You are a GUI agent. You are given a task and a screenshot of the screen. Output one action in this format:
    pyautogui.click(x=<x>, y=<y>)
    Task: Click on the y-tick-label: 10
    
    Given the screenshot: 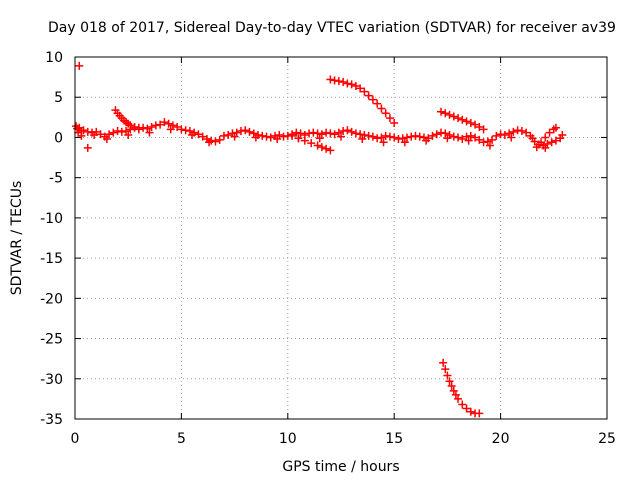 What is the action you would take?
    pyautogui.click(x=54, y=58)
    